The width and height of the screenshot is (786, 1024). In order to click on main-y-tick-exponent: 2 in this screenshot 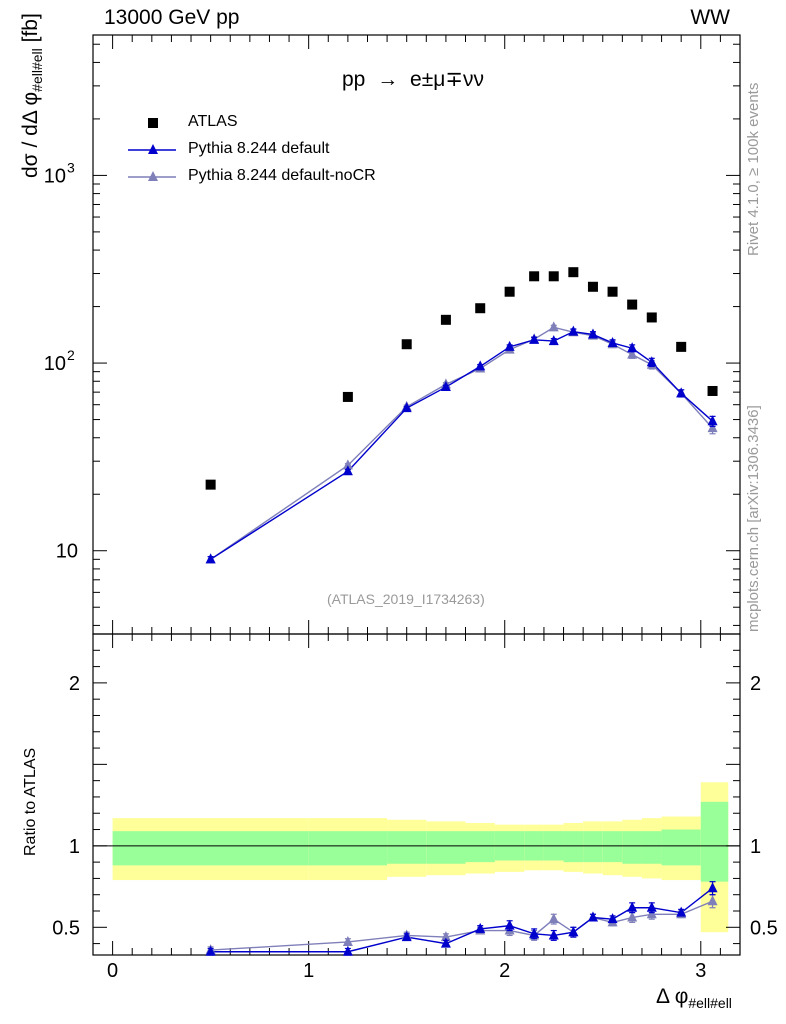, I will do `click(71, 355)`.